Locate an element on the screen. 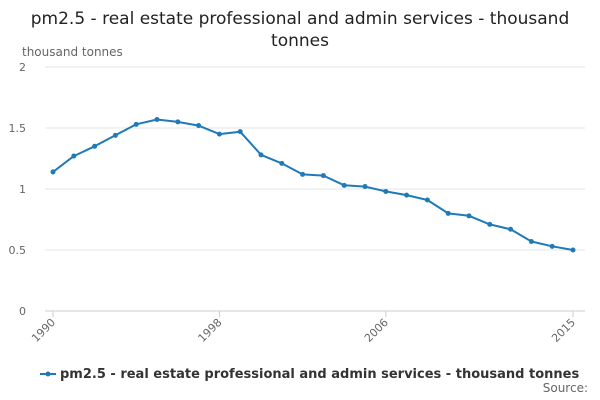 Image resolution: width=600 pixels, height=400 pixels. data-point-2002 is located at coordinates (303, 174).